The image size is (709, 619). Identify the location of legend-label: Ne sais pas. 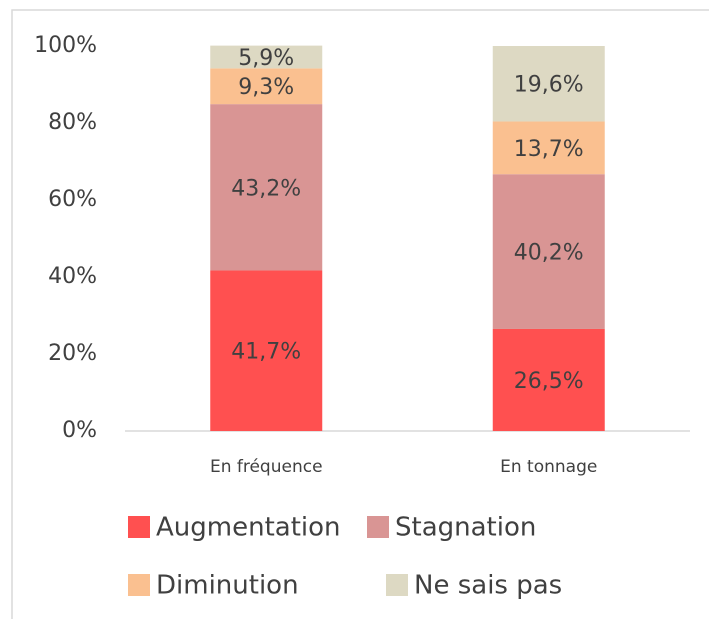
(488, 586).